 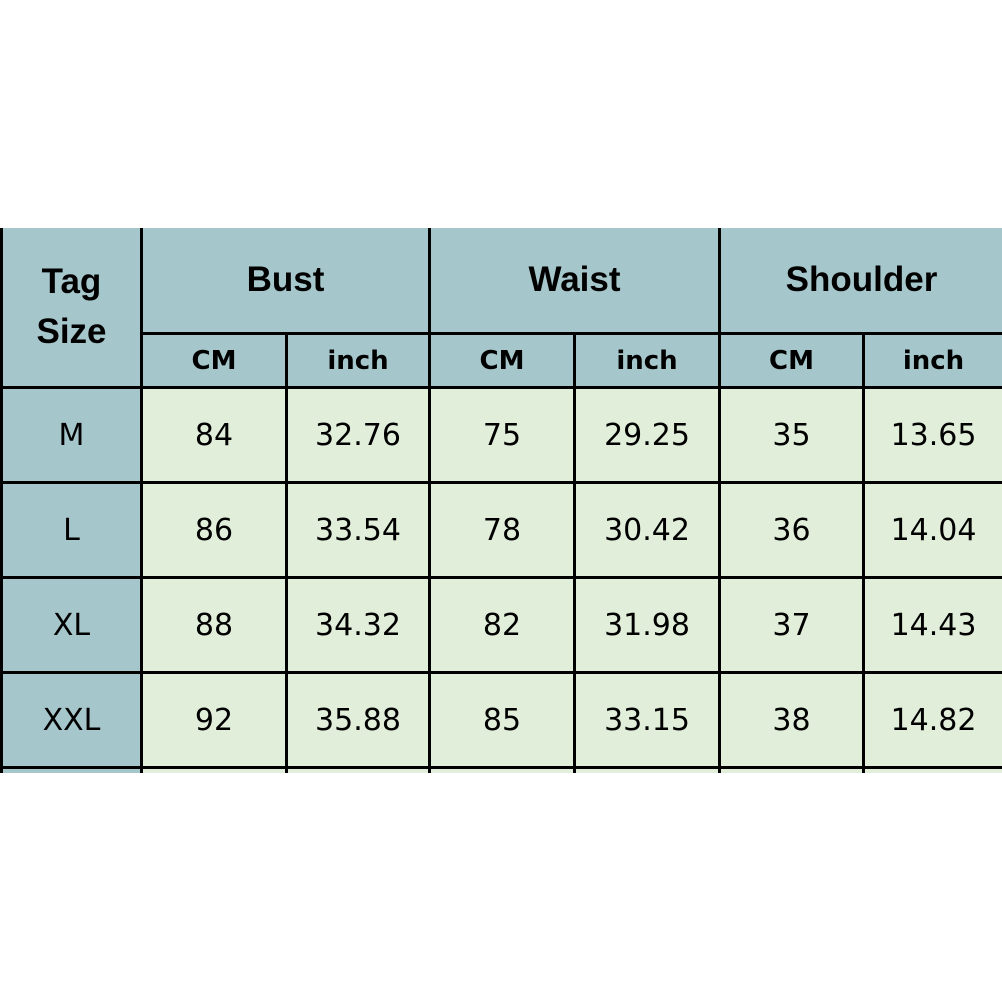 I want to click on table-row-xxl: XXL 92 35.88 85 33.15 38 14.82, so click(x=501, y=720).